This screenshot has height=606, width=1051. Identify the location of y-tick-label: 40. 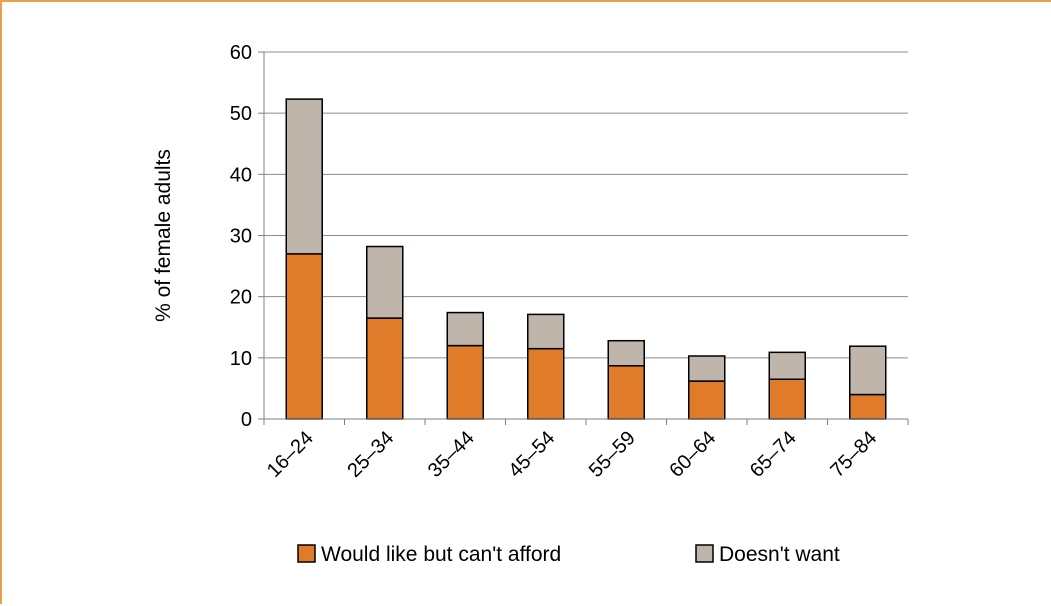
(241, 175).